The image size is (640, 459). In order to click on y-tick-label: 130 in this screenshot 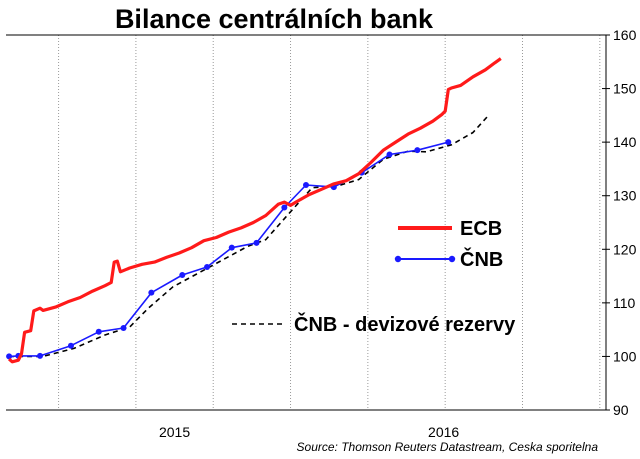, I will do `click(625, 196)`.